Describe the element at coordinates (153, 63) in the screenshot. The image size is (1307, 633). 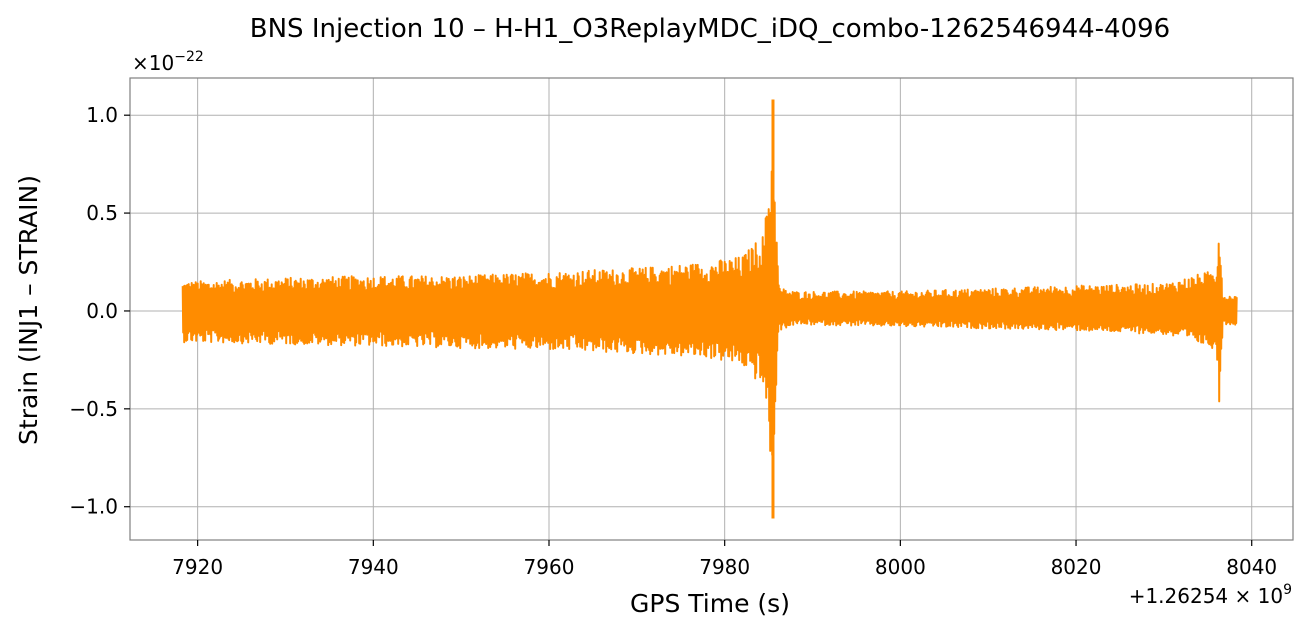
I see `y-axis-scale-base: ×10` at that location.